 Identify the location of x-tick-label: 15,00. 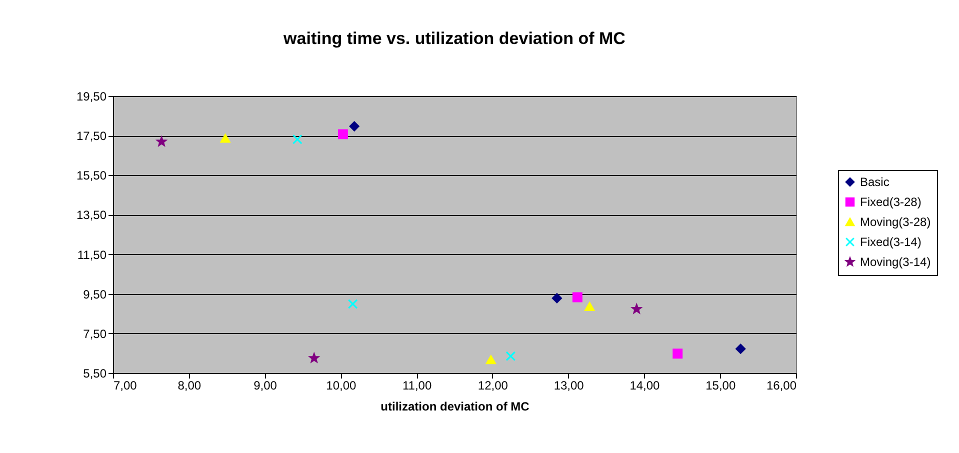
(721, 385).